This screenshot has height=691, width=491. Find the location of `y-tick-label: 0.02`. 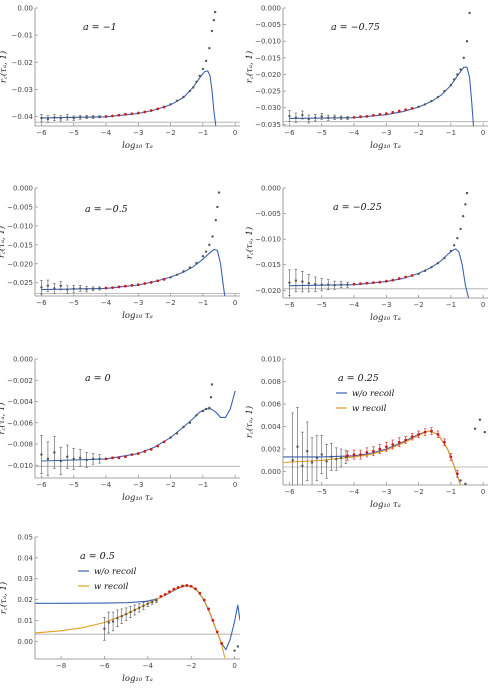

y-tick-label: 0.02 is located at coordinates (25, 600).